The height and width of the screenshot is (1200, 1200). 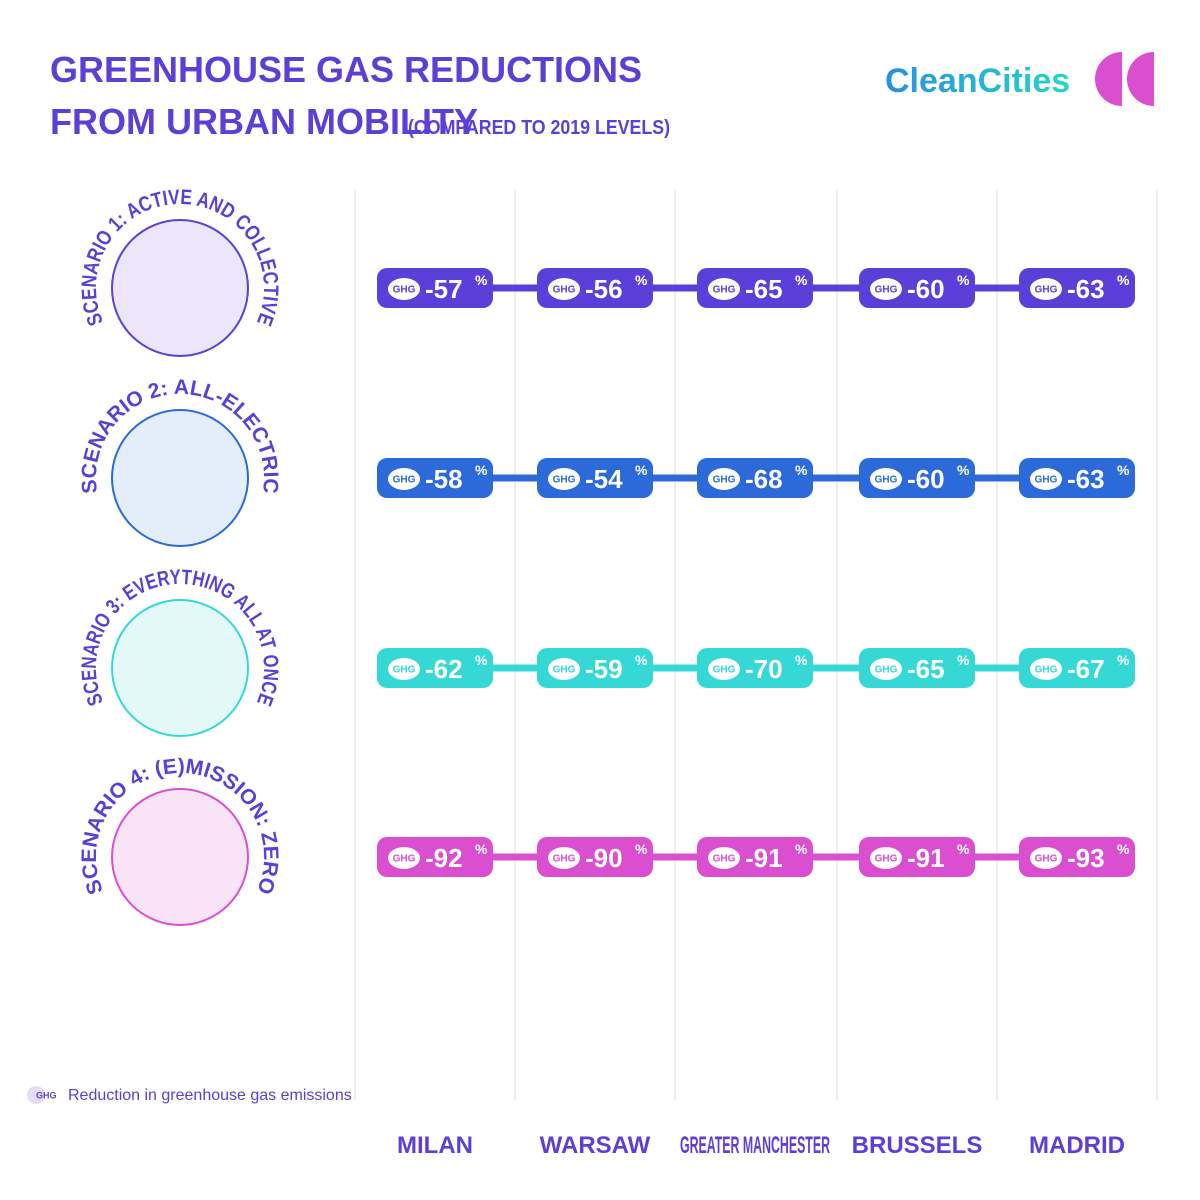 I want to click on title-line-2: FROM URBAN MOBILITY, so click(x=264, y=121).